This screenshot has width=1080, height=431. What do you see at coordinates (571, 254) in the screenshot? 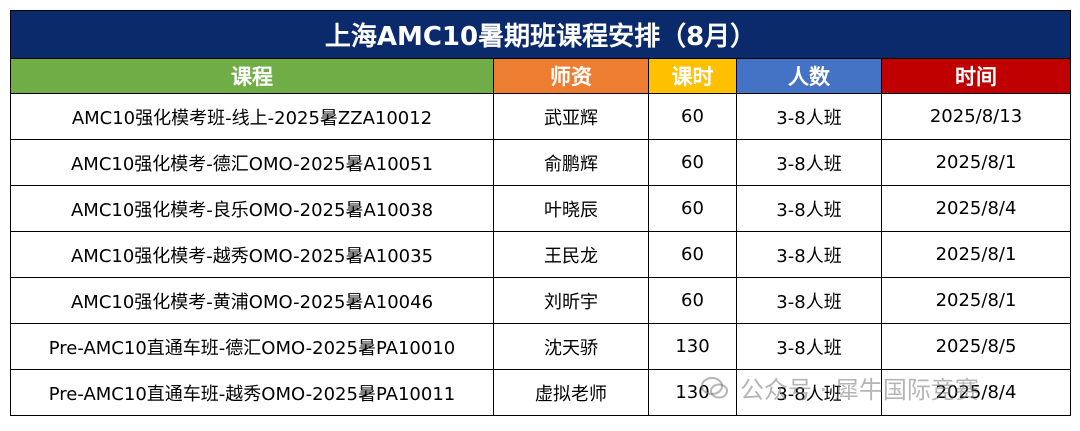
I see `teacher-cell: 王民龙` at bounding box center [571, 254].